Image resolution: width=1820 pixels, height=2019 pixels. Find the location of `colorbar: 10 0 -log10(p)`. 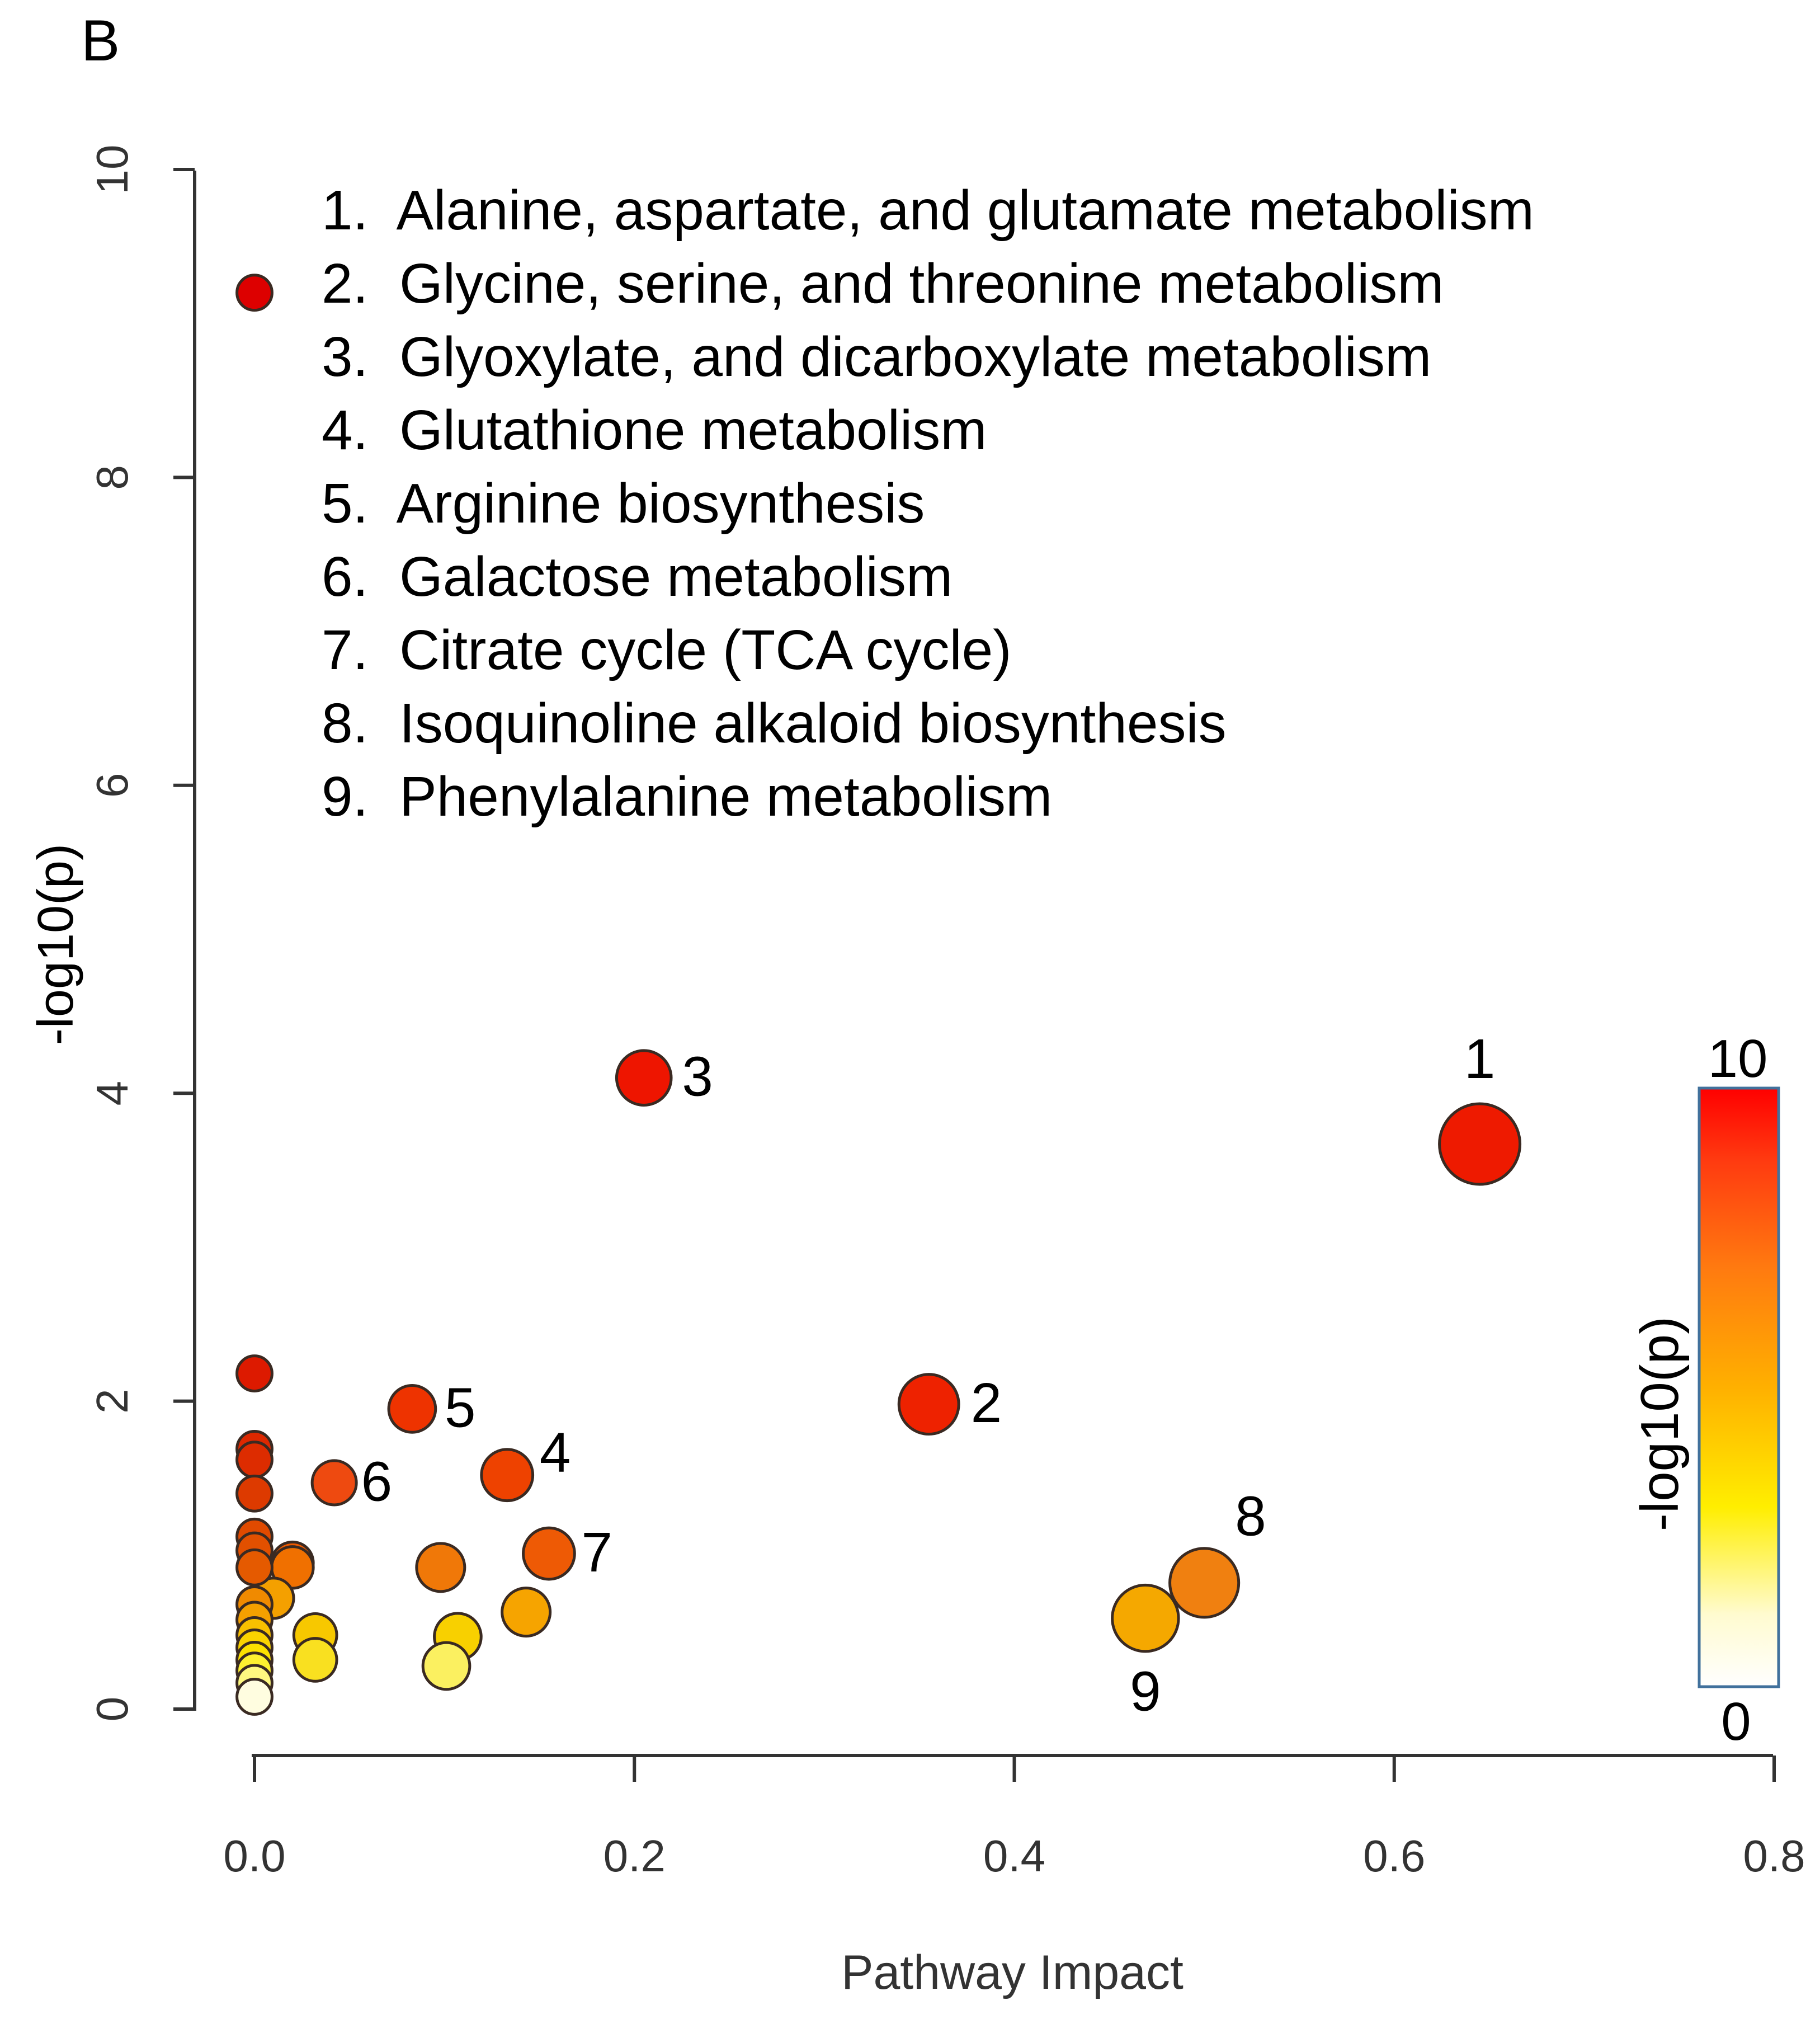

colorbar: 10 0 -log10(p) is located at coordinates (1705, 1391).